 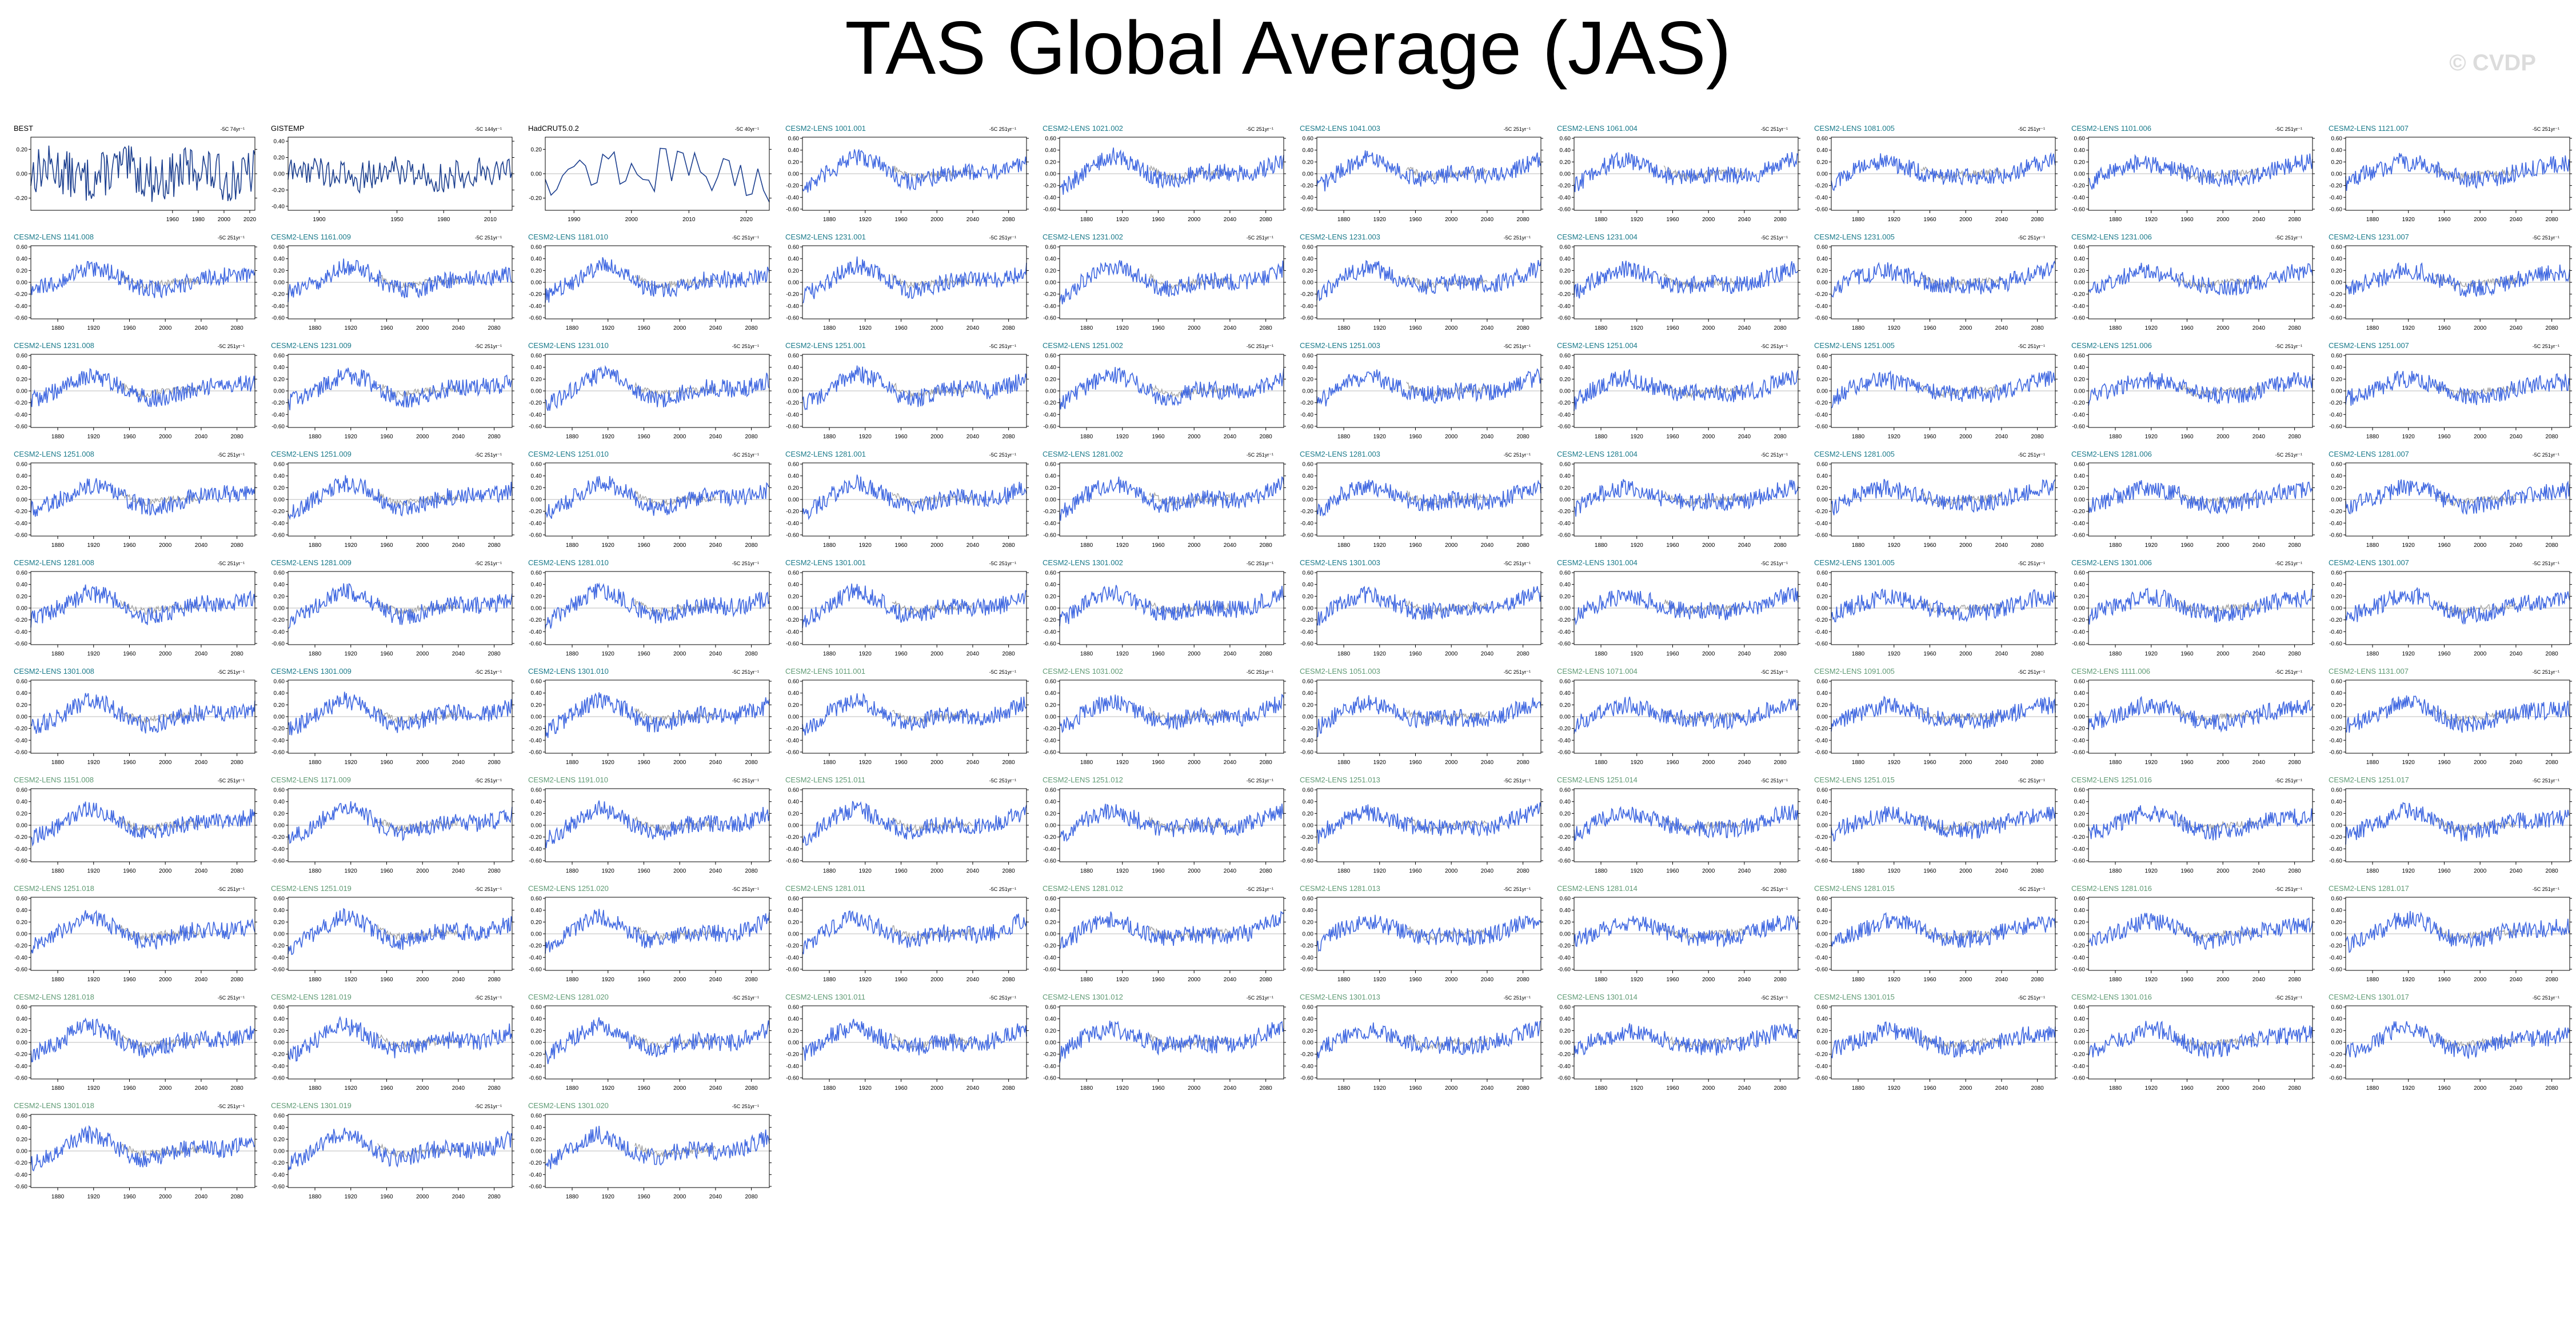 I want to click on panel-title: CESM2-LENS 1251.011, so click(x=825, y=780).